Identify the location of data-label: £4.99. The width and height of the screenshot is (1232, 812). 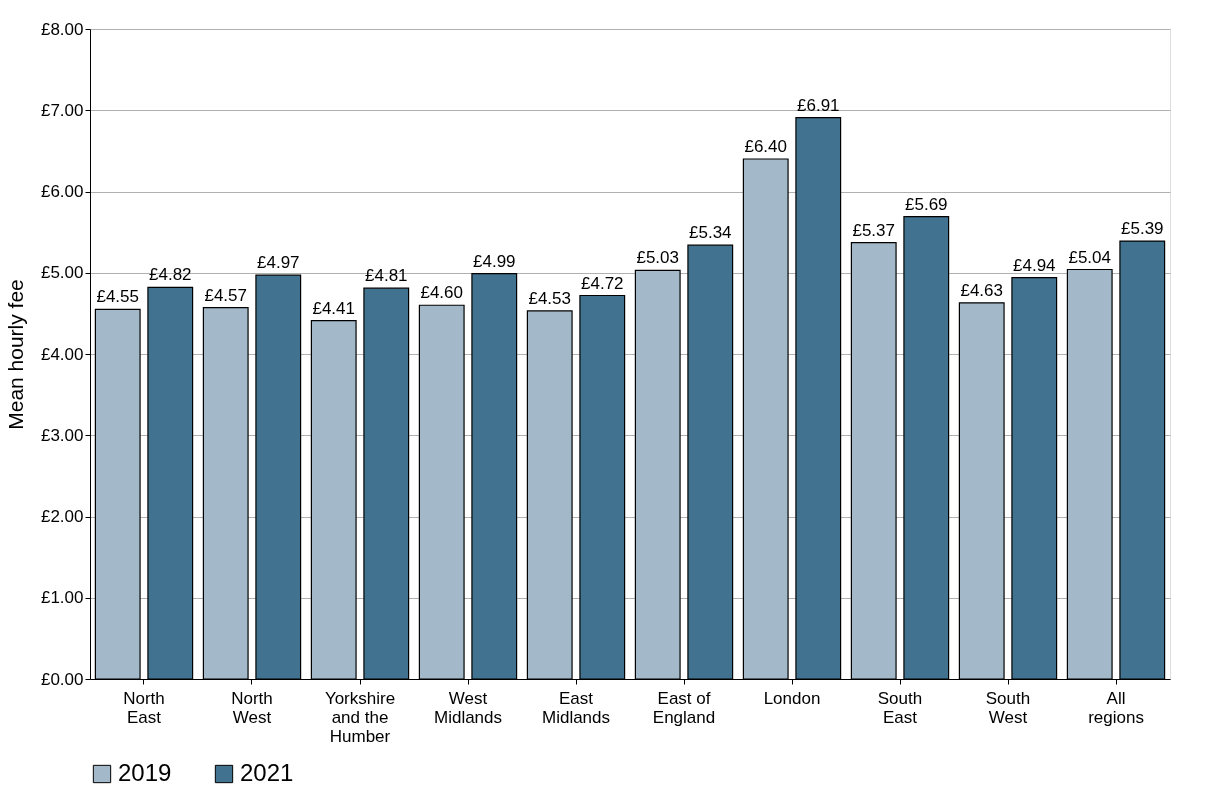
(494, 261).